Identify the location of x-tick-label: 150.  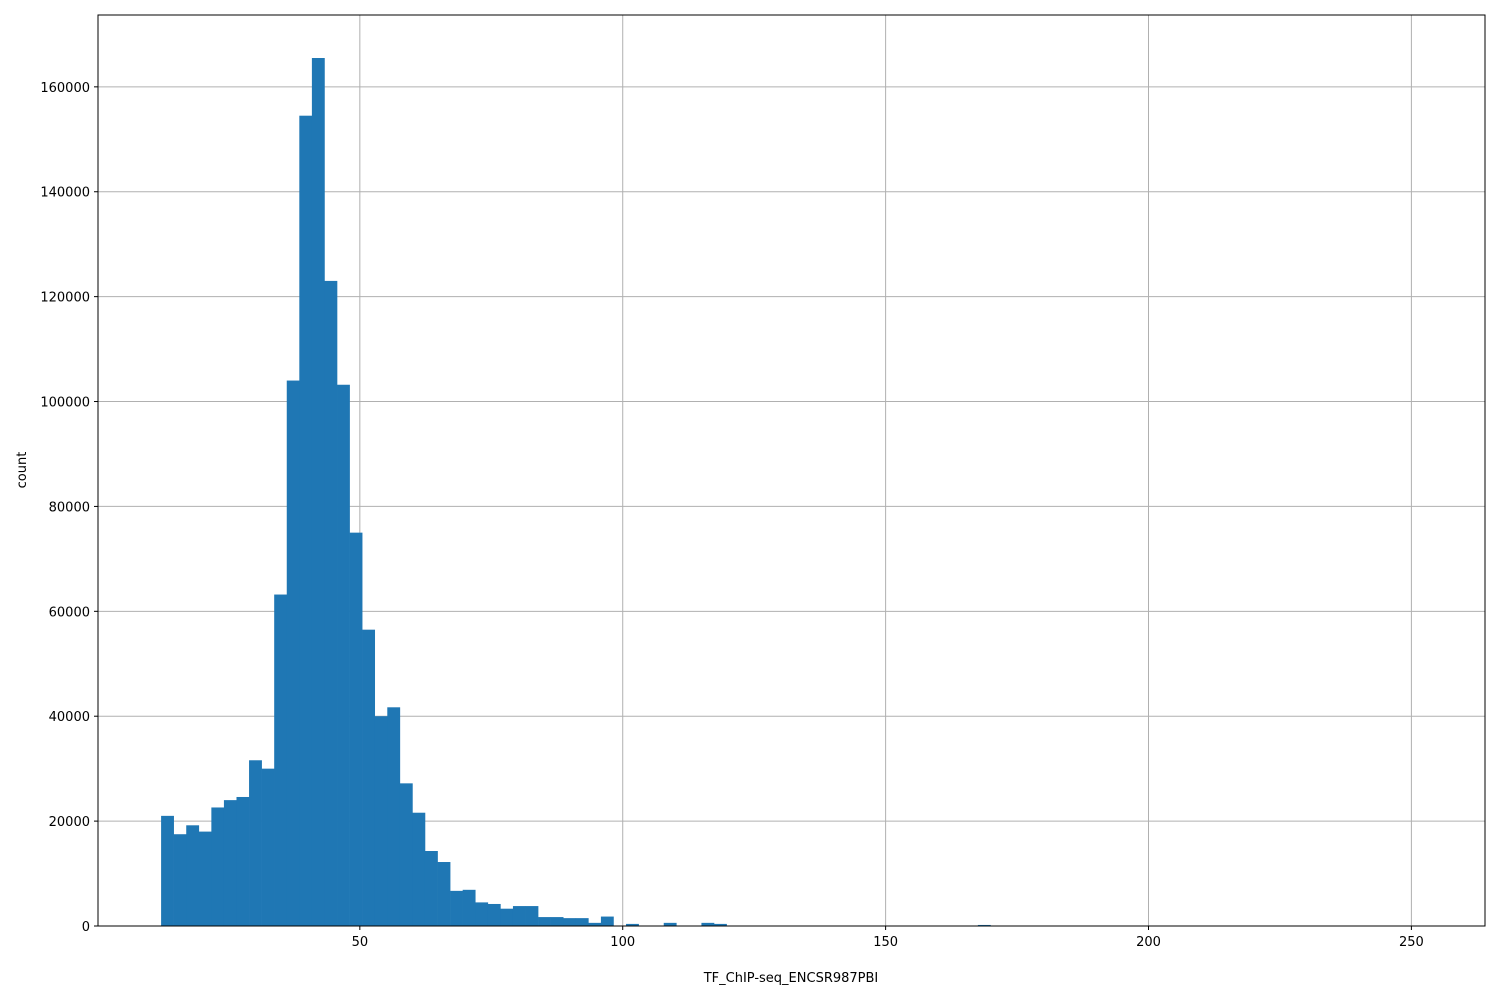
(885, 942).